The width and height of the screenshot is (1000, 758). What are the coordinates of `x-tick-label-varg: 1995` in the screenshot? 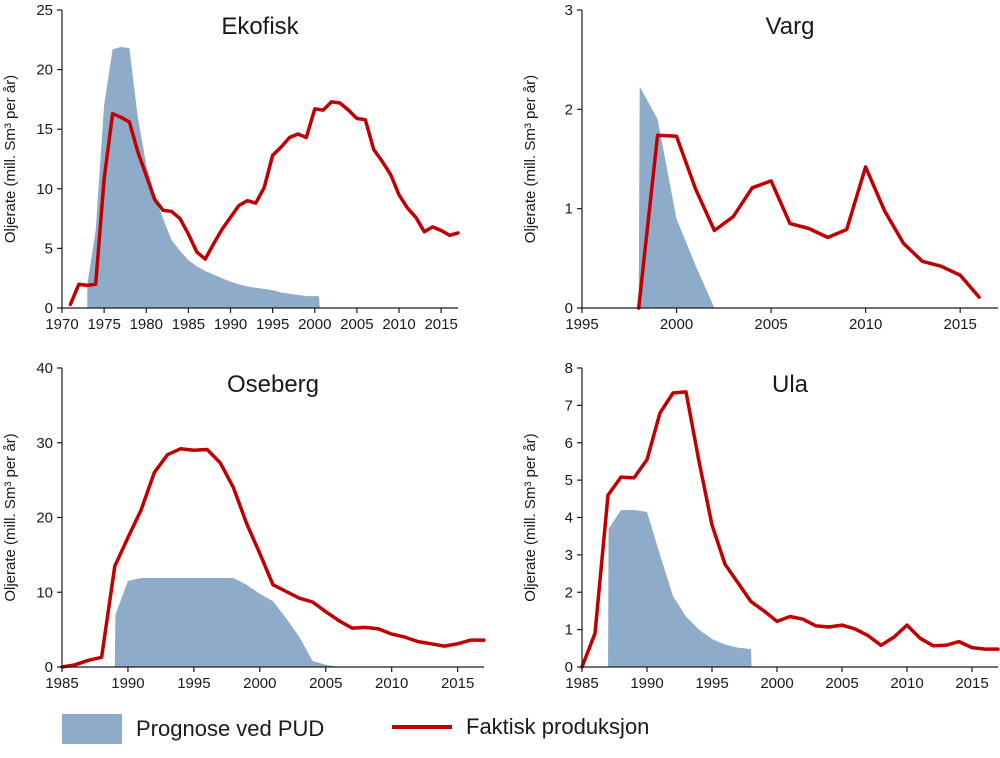 It's located at (581, 324).